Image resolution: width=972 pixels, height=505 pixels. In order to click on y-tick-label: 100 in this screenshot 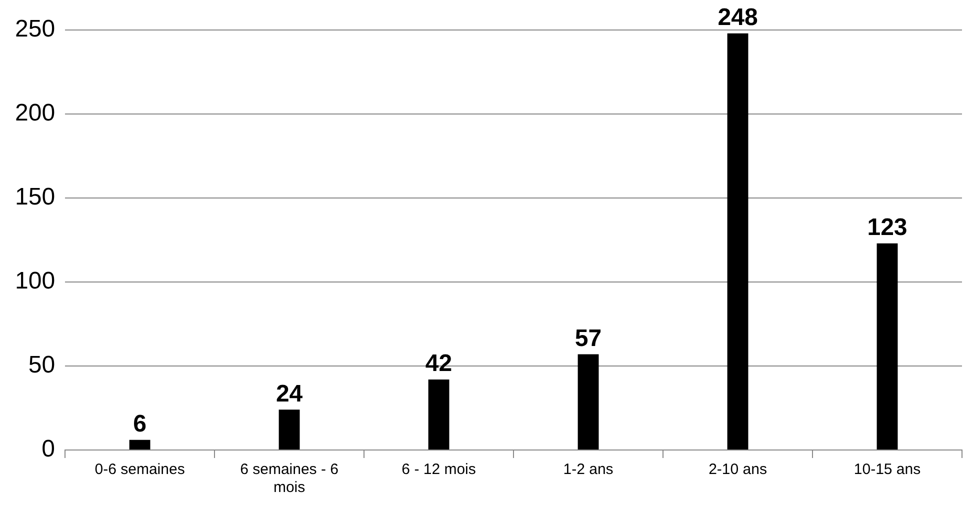, I will do `click(35, 281)`.